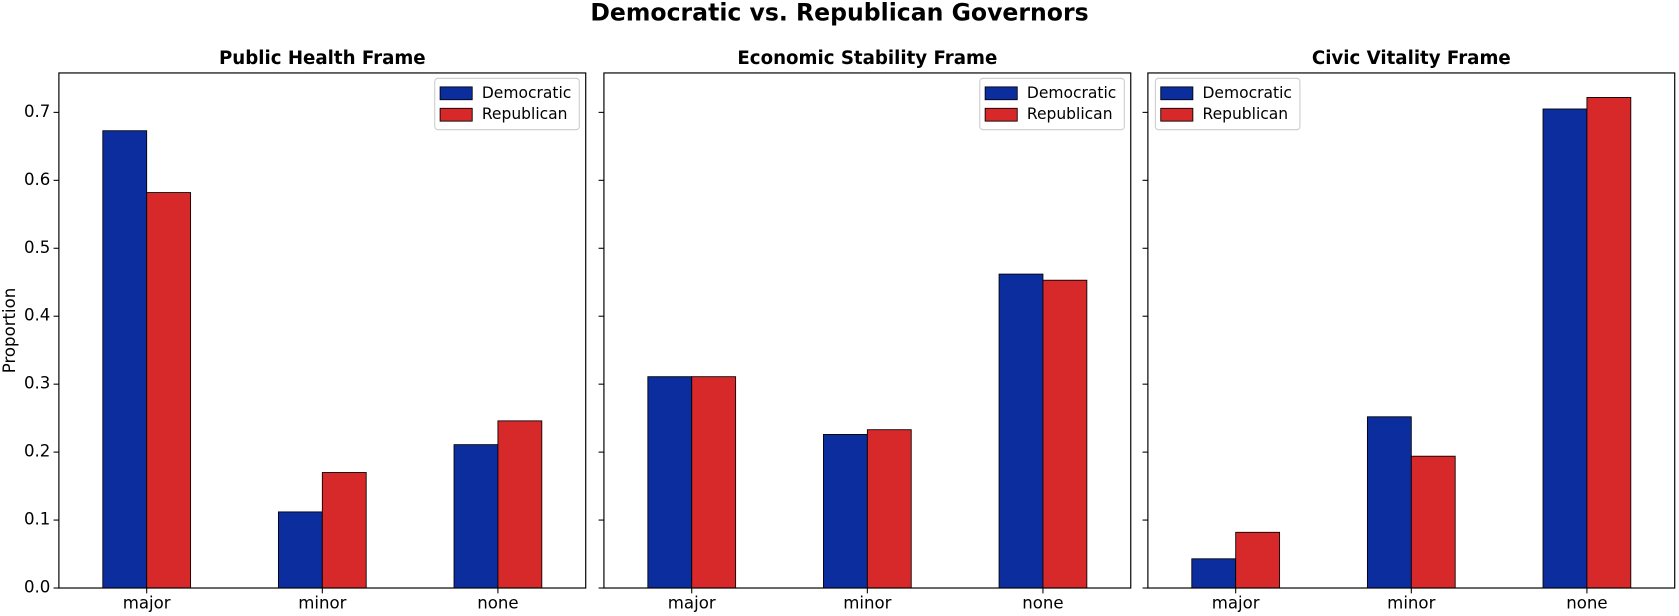  I want to click on y-tick-label: 0.5, so click(37, 247).